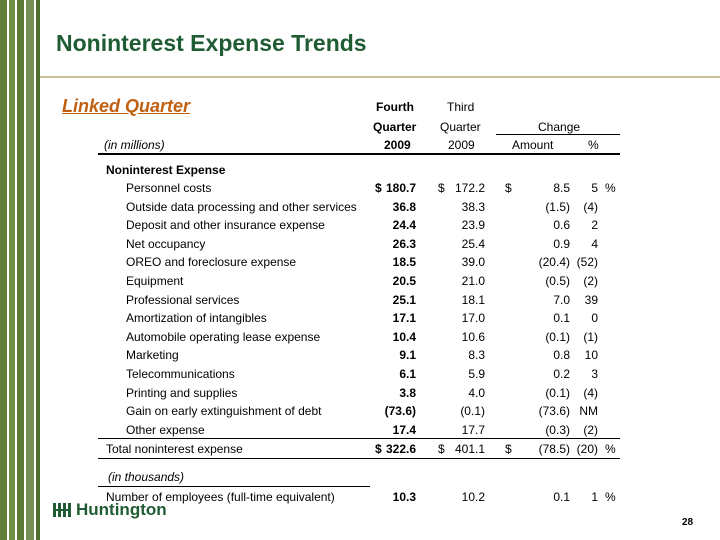 The image size is (720, 540). Describe the element at coordinates (473, 299) in the screenshot. I see `row-q3: 18.1` at that location.